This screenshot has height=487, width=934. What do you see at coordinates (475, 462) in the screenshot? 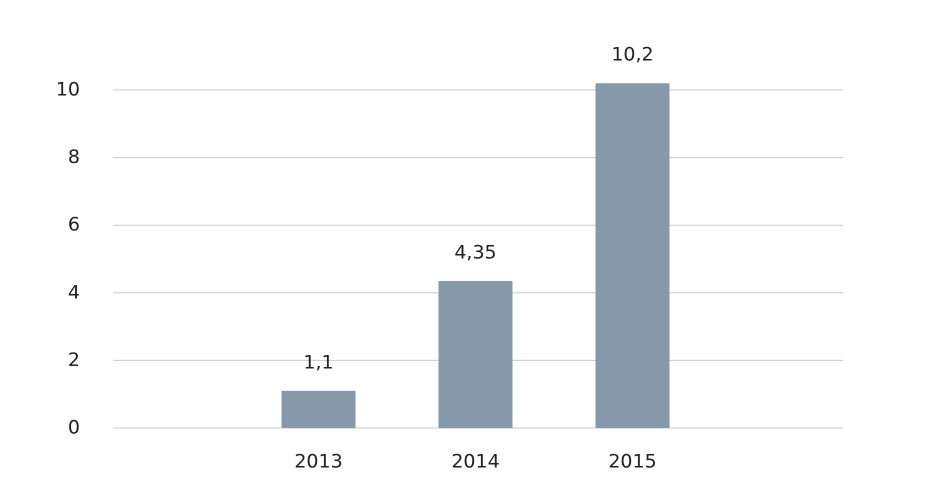
I see `x-tick-label: 2014` at bounding box center [475, 462].